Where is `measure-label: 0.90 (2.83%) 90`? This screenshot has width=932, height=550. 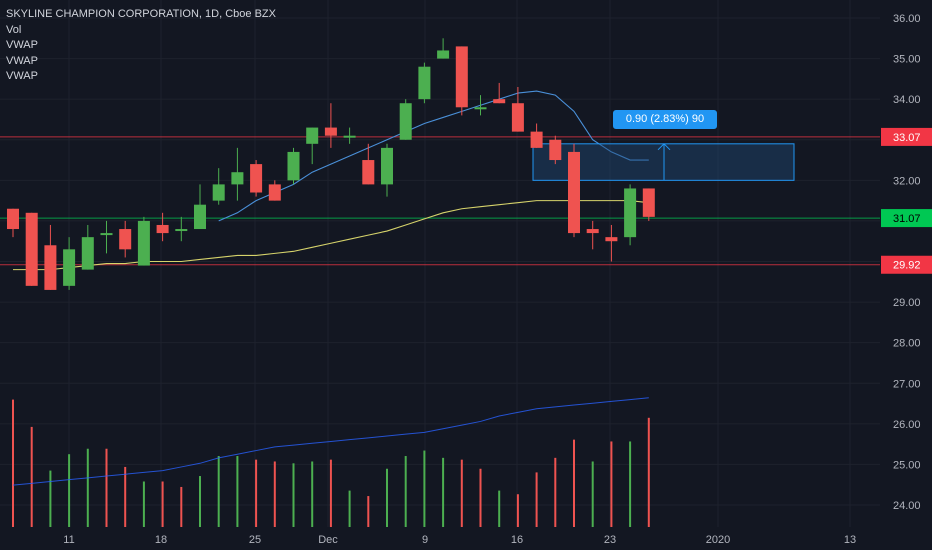
measure-label: 0.90 (2.83%) 90 is located at coordinates (665, 119).